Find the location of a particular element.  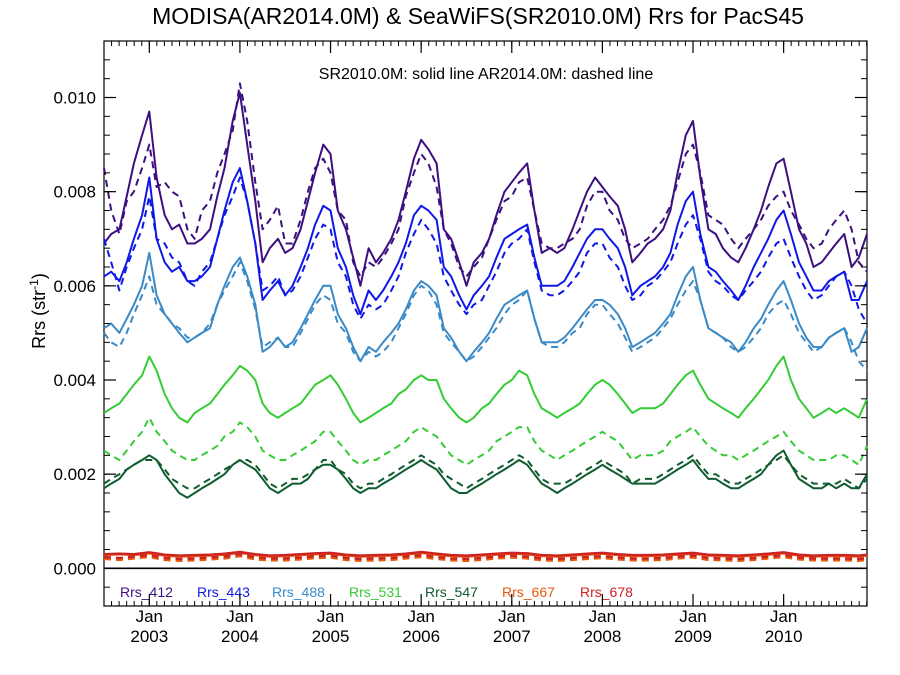

y-axis-label: Rrs (str-1) is located at coordinates (38, 311).